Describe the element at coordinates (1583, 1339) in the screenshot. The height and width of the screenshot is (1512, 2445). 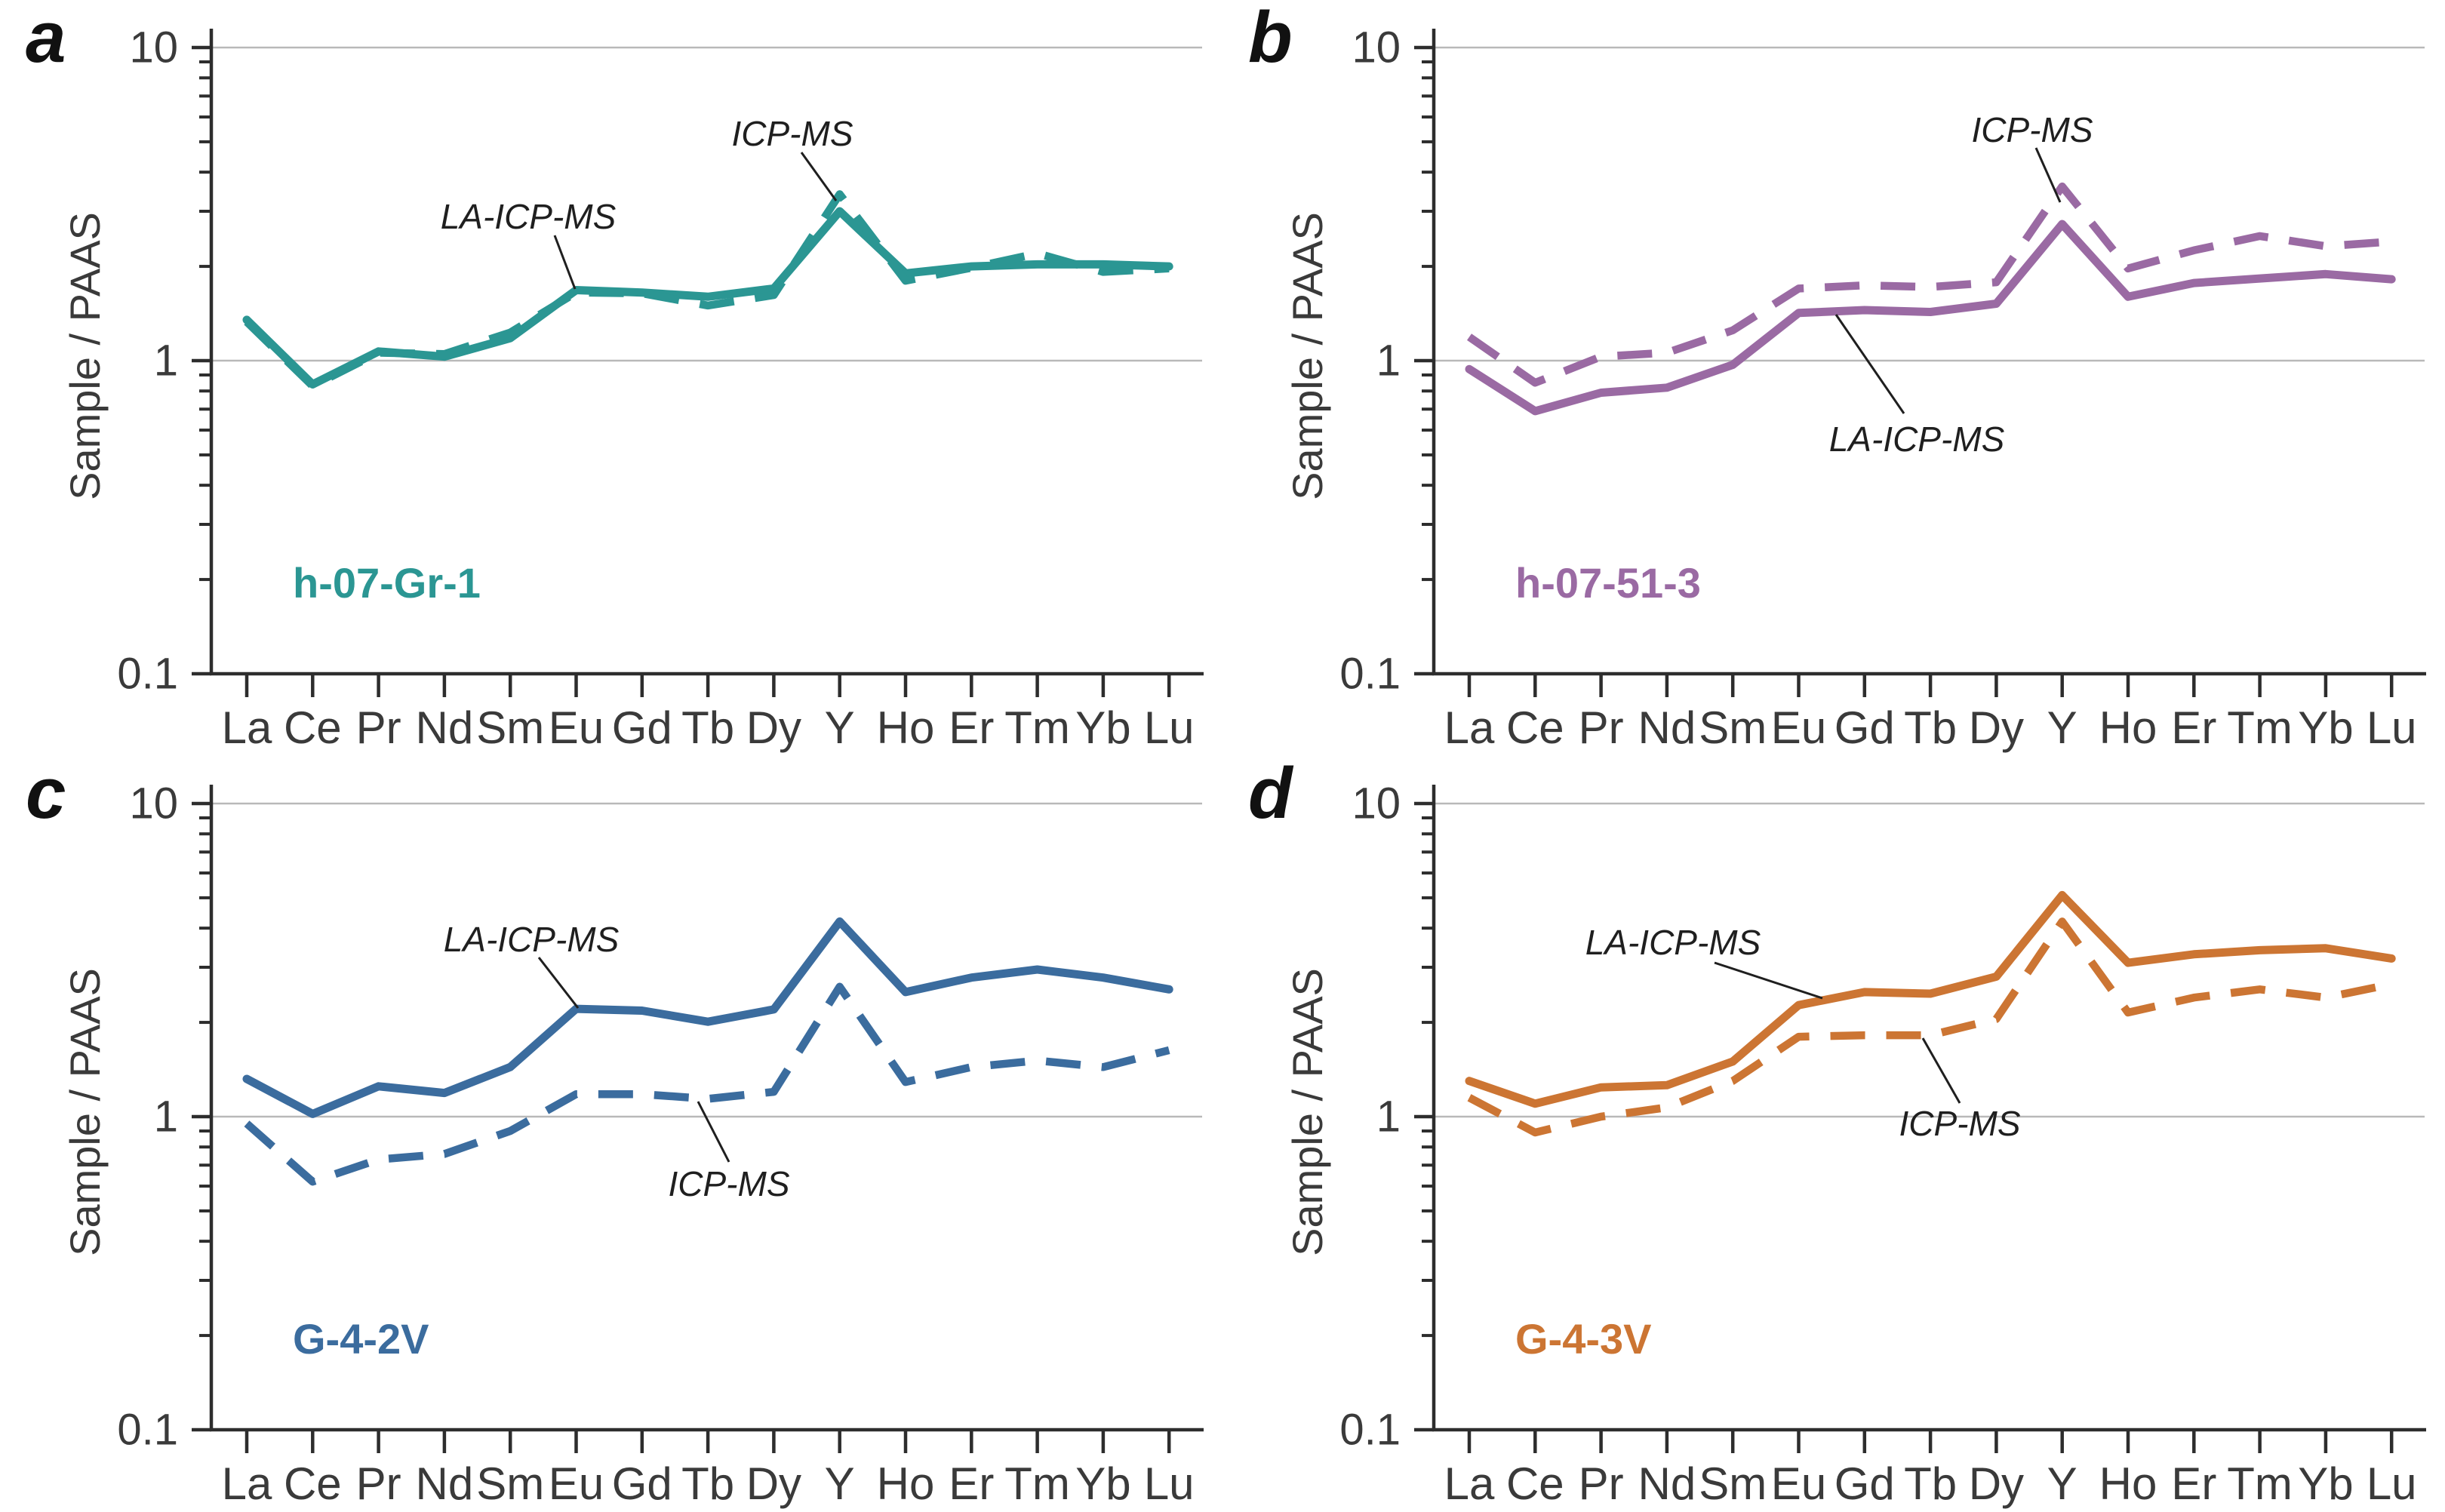
I see `sample-label: G-4-3V` at that location.